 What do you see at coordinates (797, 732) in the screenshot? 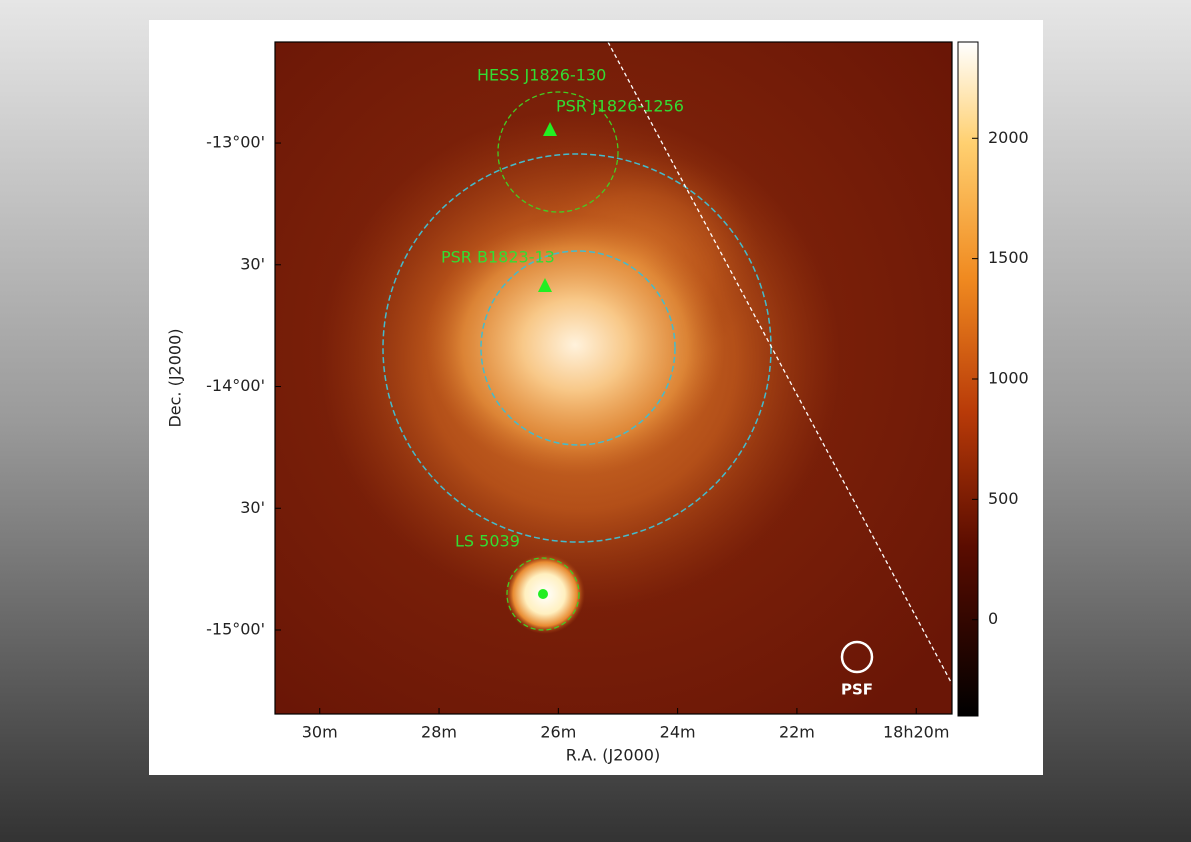
I see `x-tick-label: 22m` at bounding box center [797, 732].